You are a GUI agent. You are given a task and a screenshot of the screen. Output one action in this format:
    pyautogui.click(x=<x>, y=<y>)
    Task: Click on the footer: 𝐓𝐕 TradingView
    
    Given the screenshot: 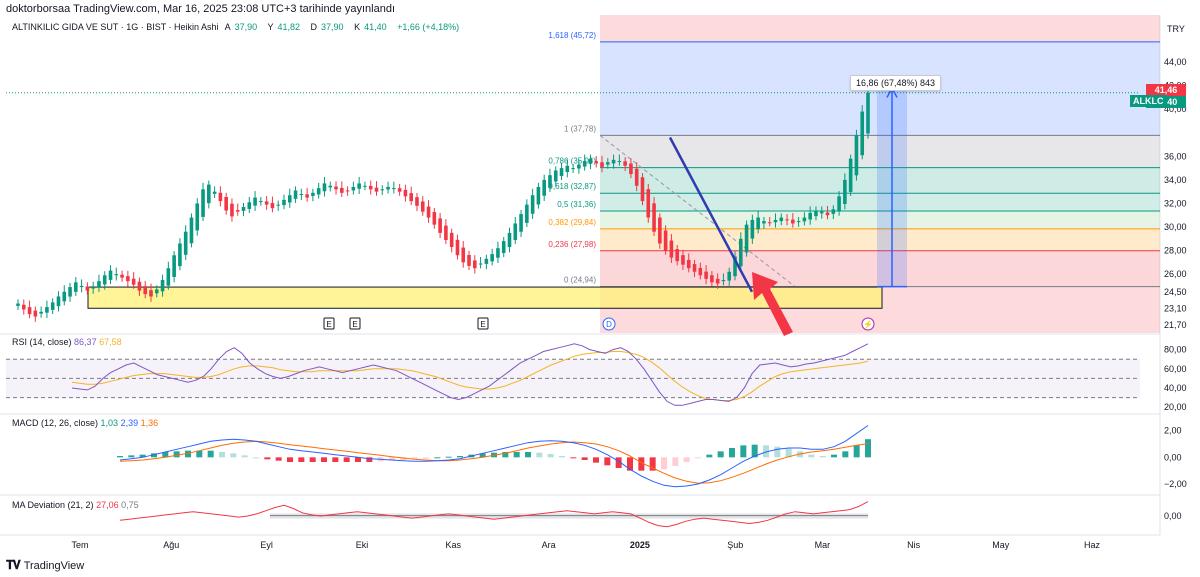 What is the action you would take?
    pyautogui.click(x=45, y=565)
    